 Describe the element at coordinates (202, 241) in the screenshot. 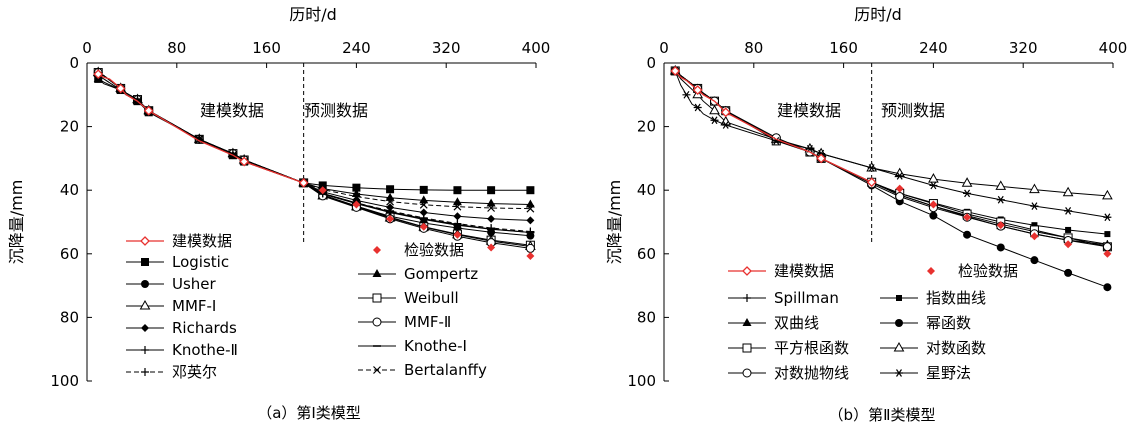

I see `legend-label: 建模数据` at that location.